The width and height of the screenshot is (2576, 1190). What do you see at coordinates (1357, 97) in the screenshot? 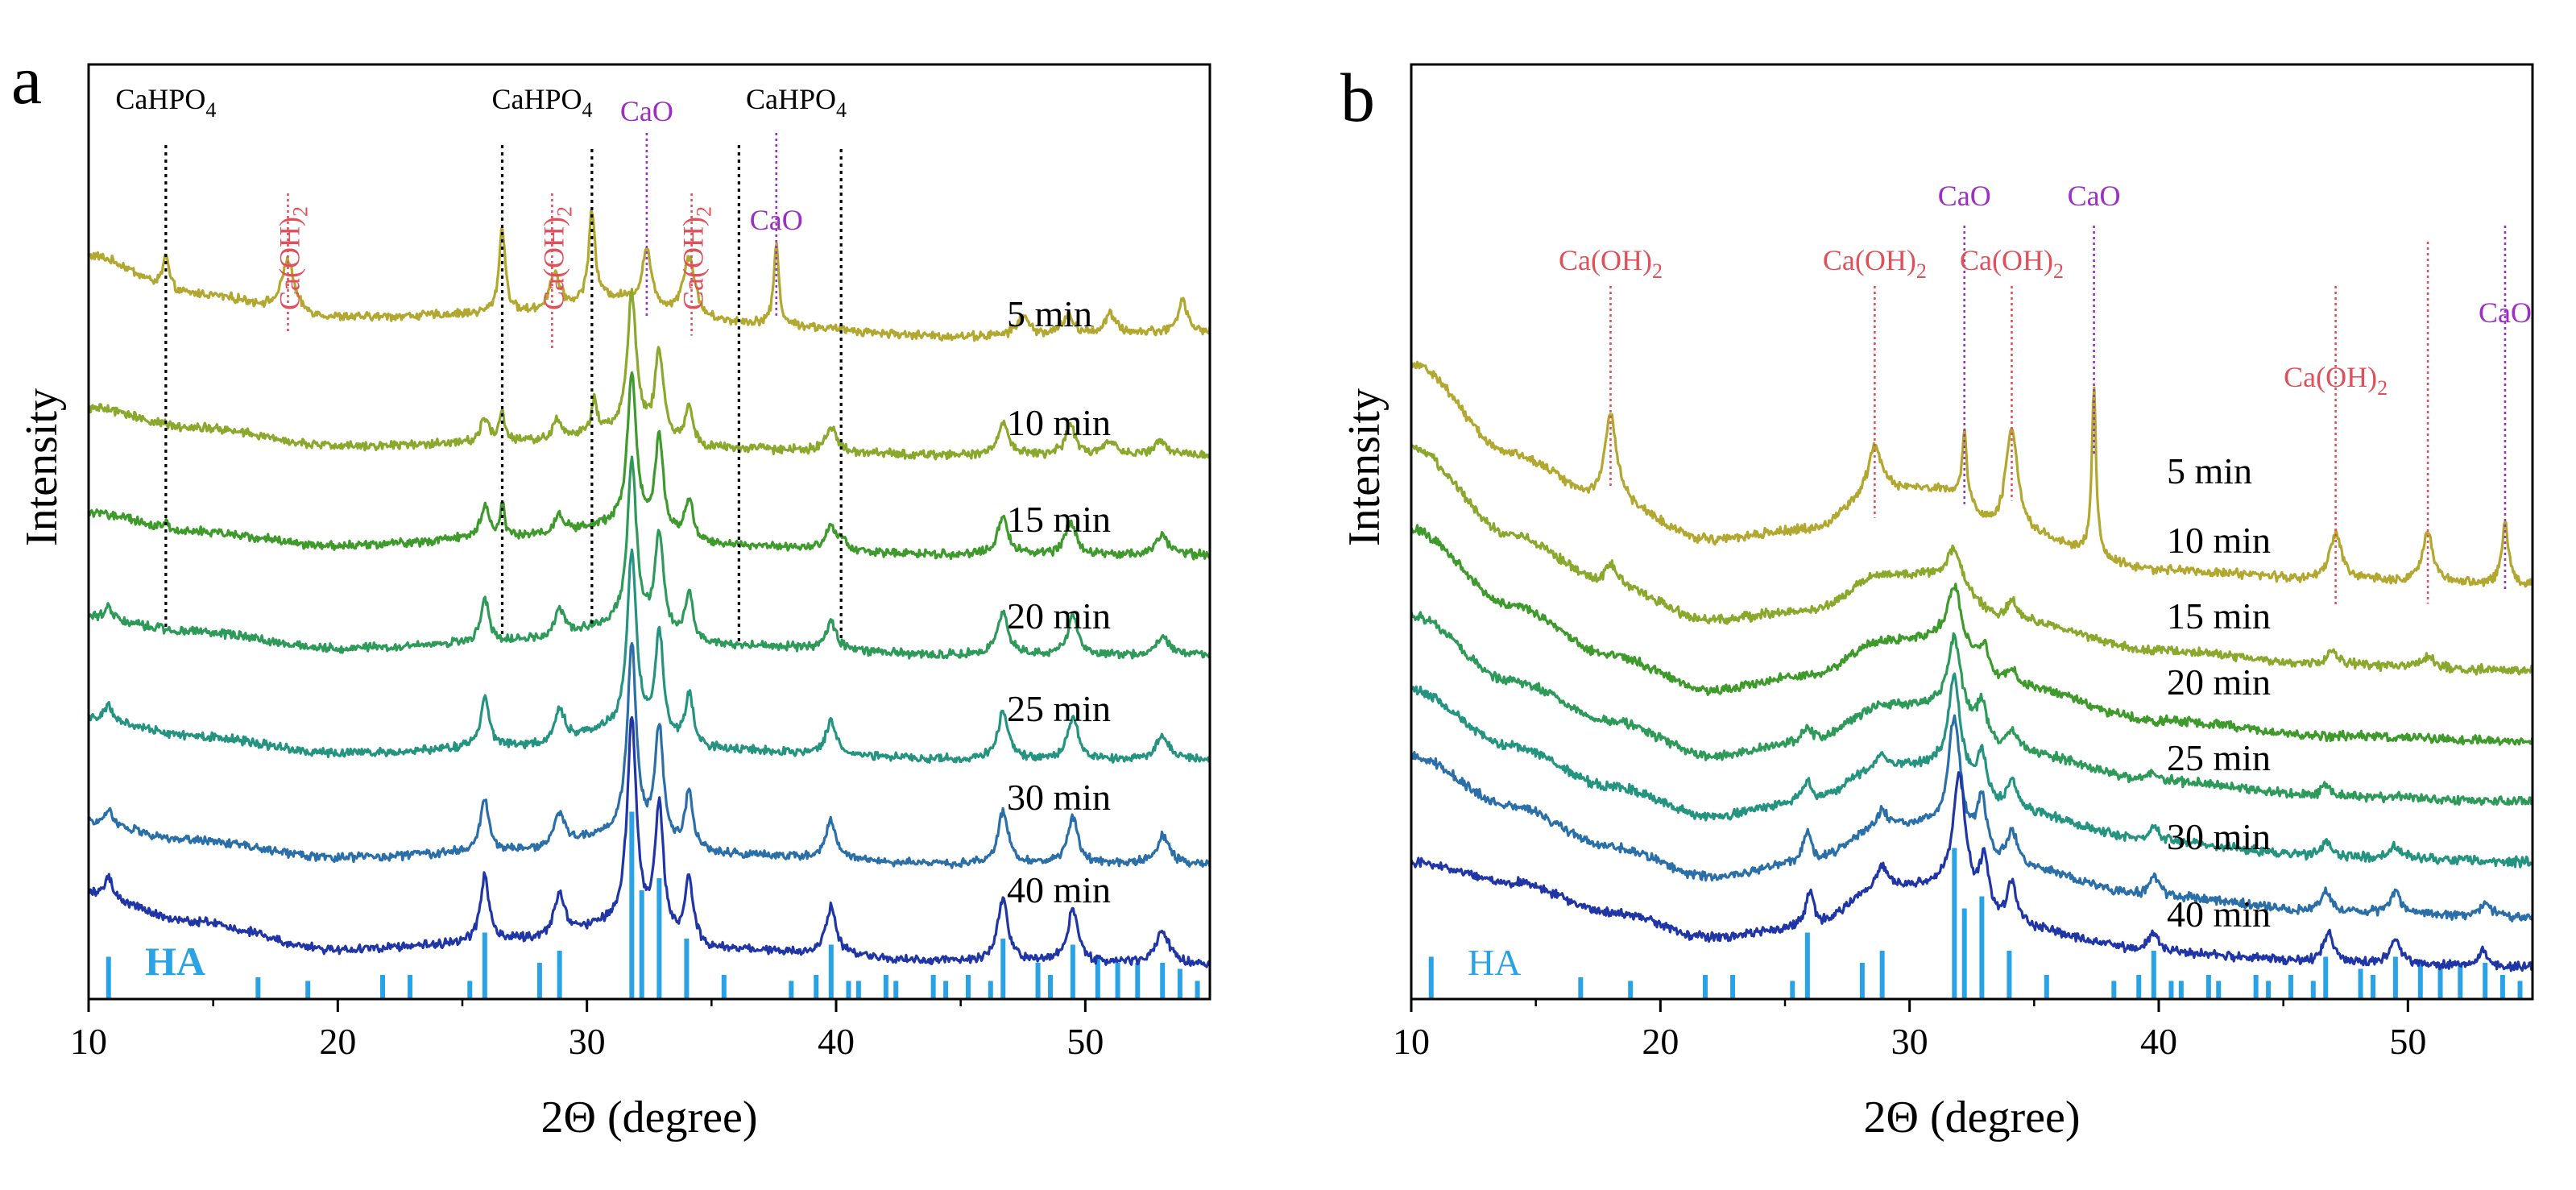
I see `panel-letter: b` at bounding box center [1357, 97].